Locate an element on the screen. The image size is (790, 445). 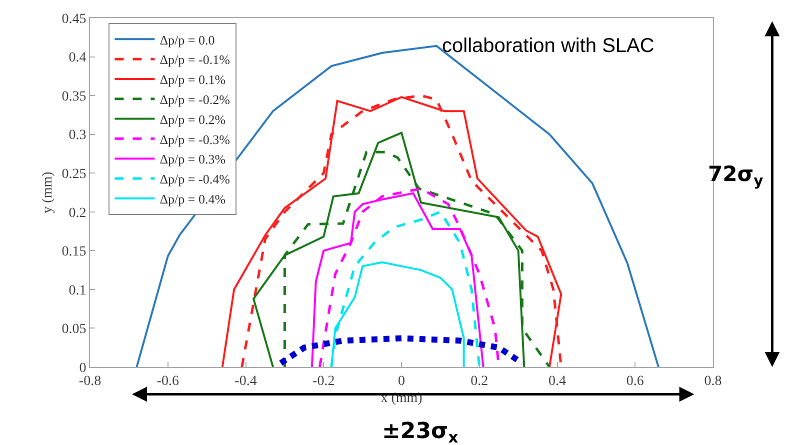
y-tick-label: 0.4 is located at coordinates (77, 58).